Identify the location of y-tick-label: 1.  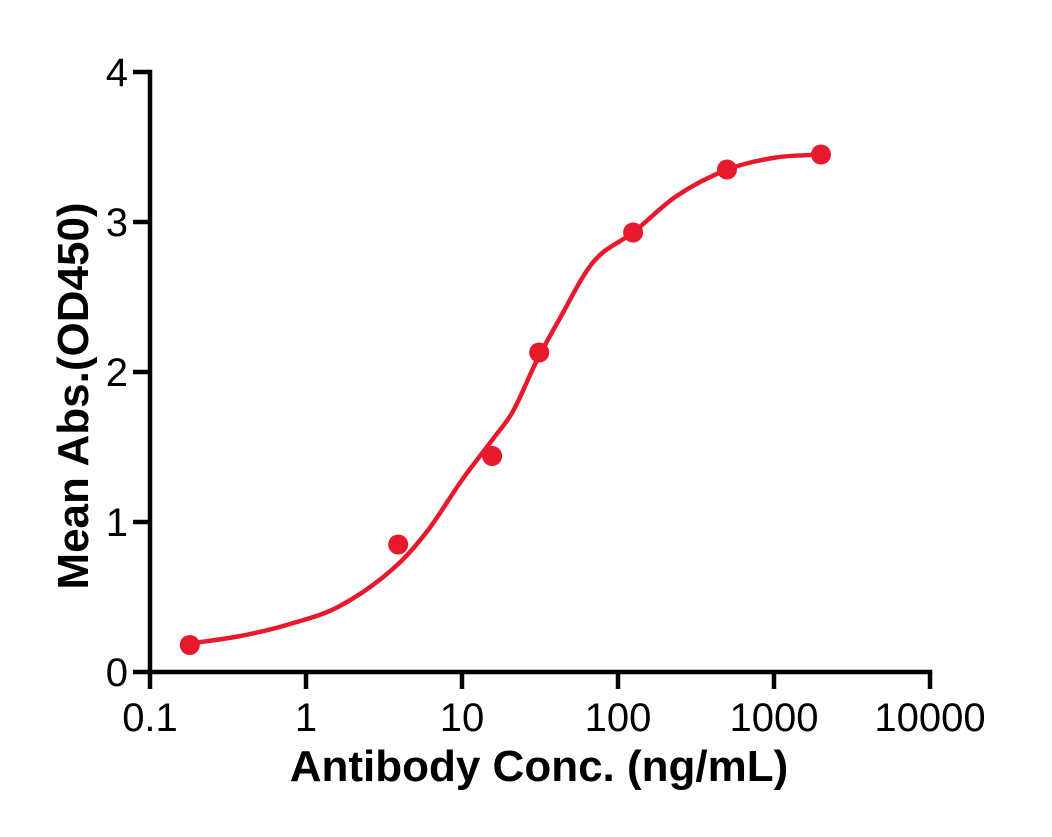
(117, 523).